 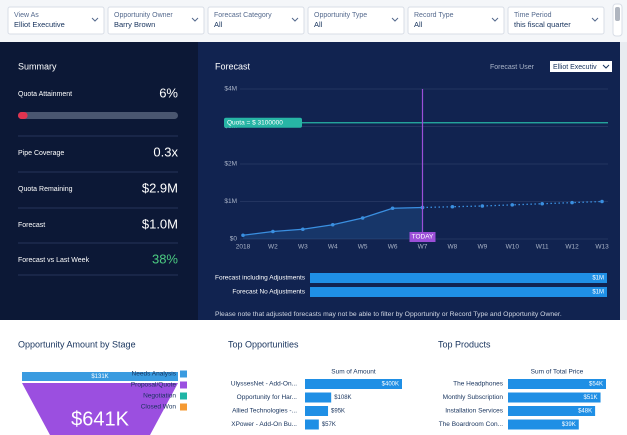 What do you see at coordinates (263, 122) in the screenshot?
I see `quota-label-box` at bounding box center [263, 122].